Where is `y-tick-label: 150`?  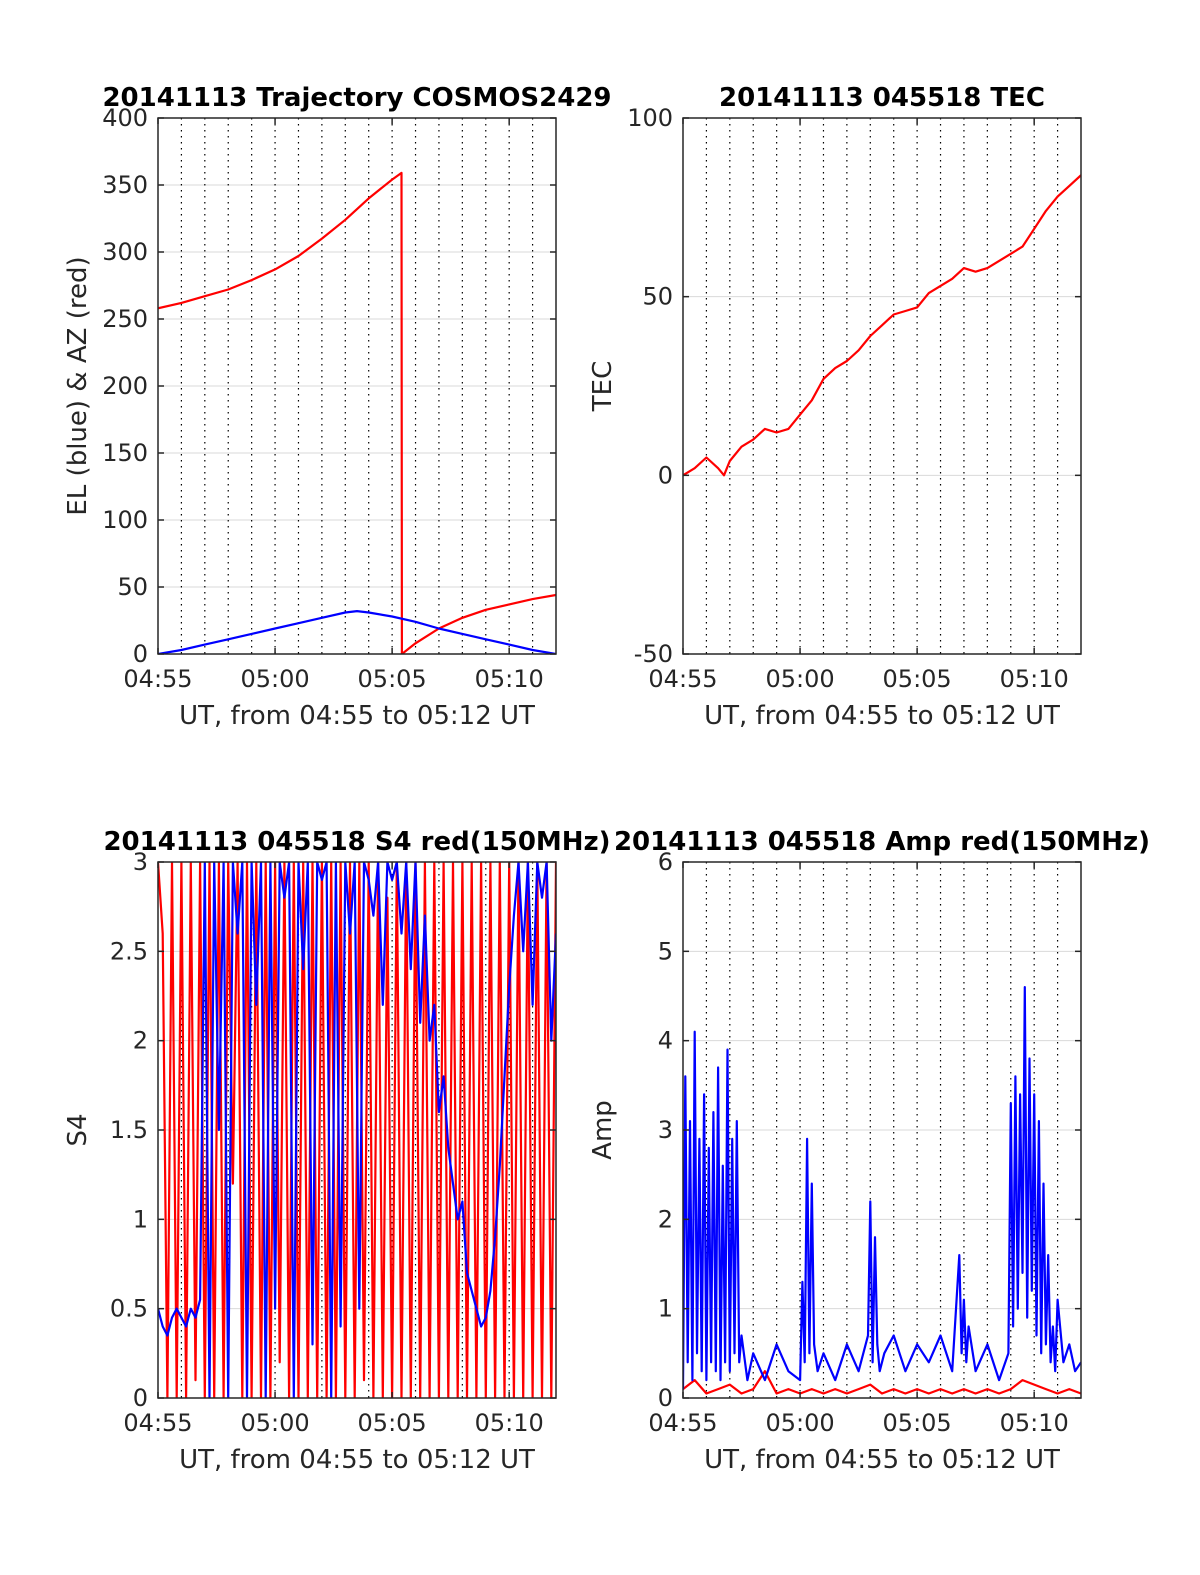
y-tick-label: 150 is located at coordinates (125, 453).